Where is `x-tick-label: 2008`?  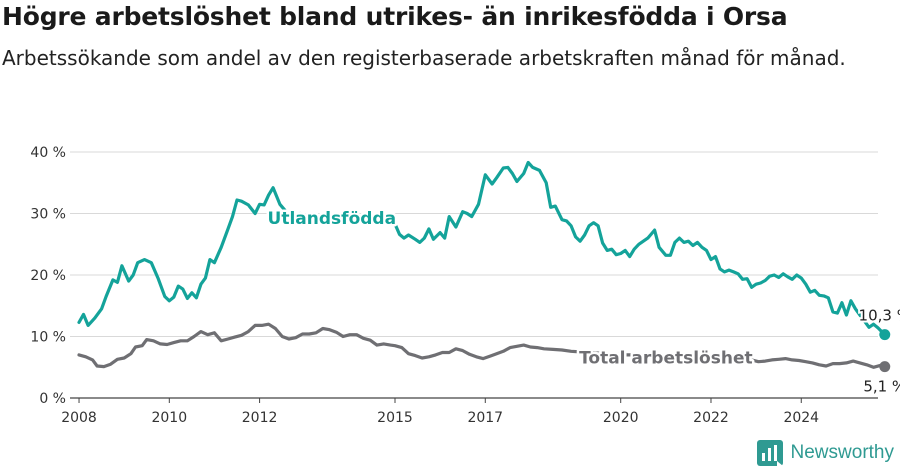
x-tick-label: 2008 is located at coordinates (79, 418).